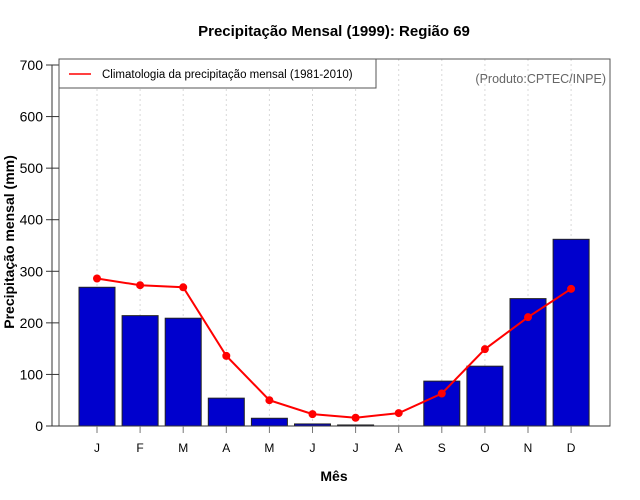 This screenshot has height=500, width=640. I want to click on y-tick-label: 300, so click(32, 271).